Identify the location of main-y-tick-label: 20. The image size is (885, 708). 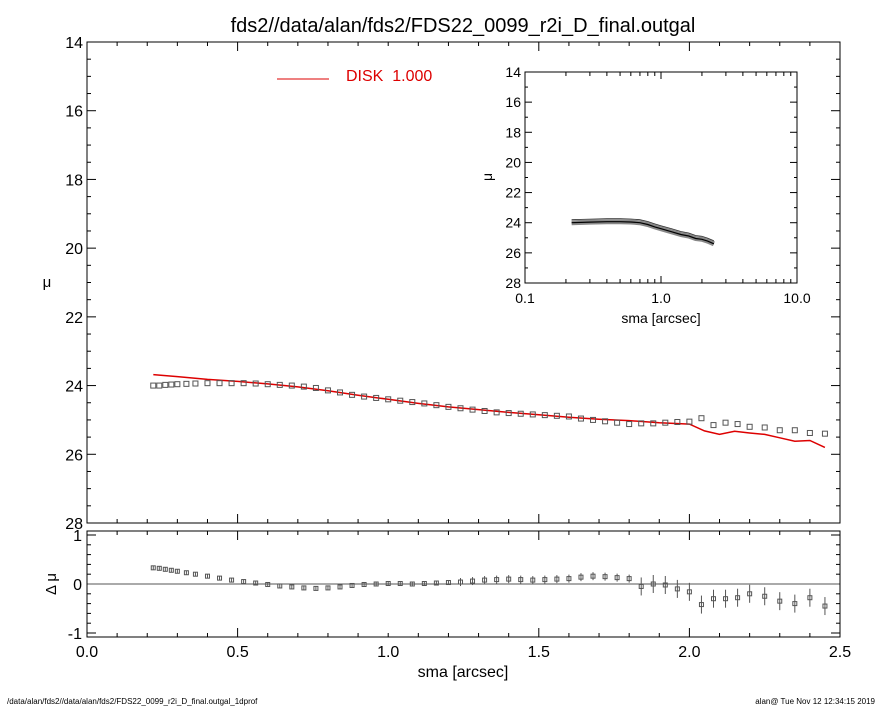
(74, 249).